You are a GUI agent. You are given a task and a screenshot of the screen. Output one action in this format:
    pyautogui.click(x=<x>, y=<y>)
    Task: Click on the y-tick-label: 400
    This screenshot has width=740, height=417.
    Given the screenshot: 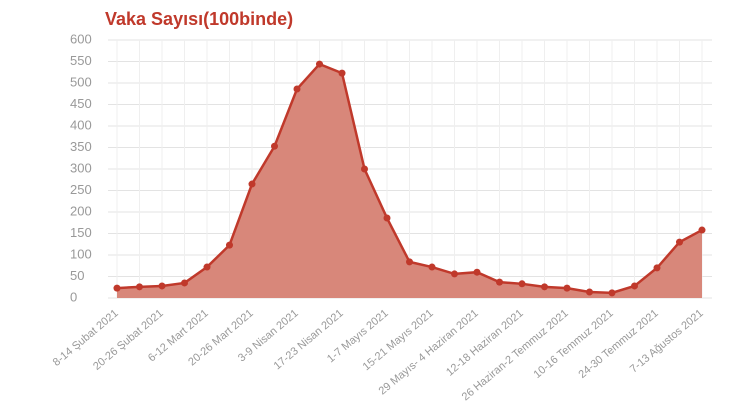 What is the action you would take?
    pyautogui.click(x=81, y=124)
    